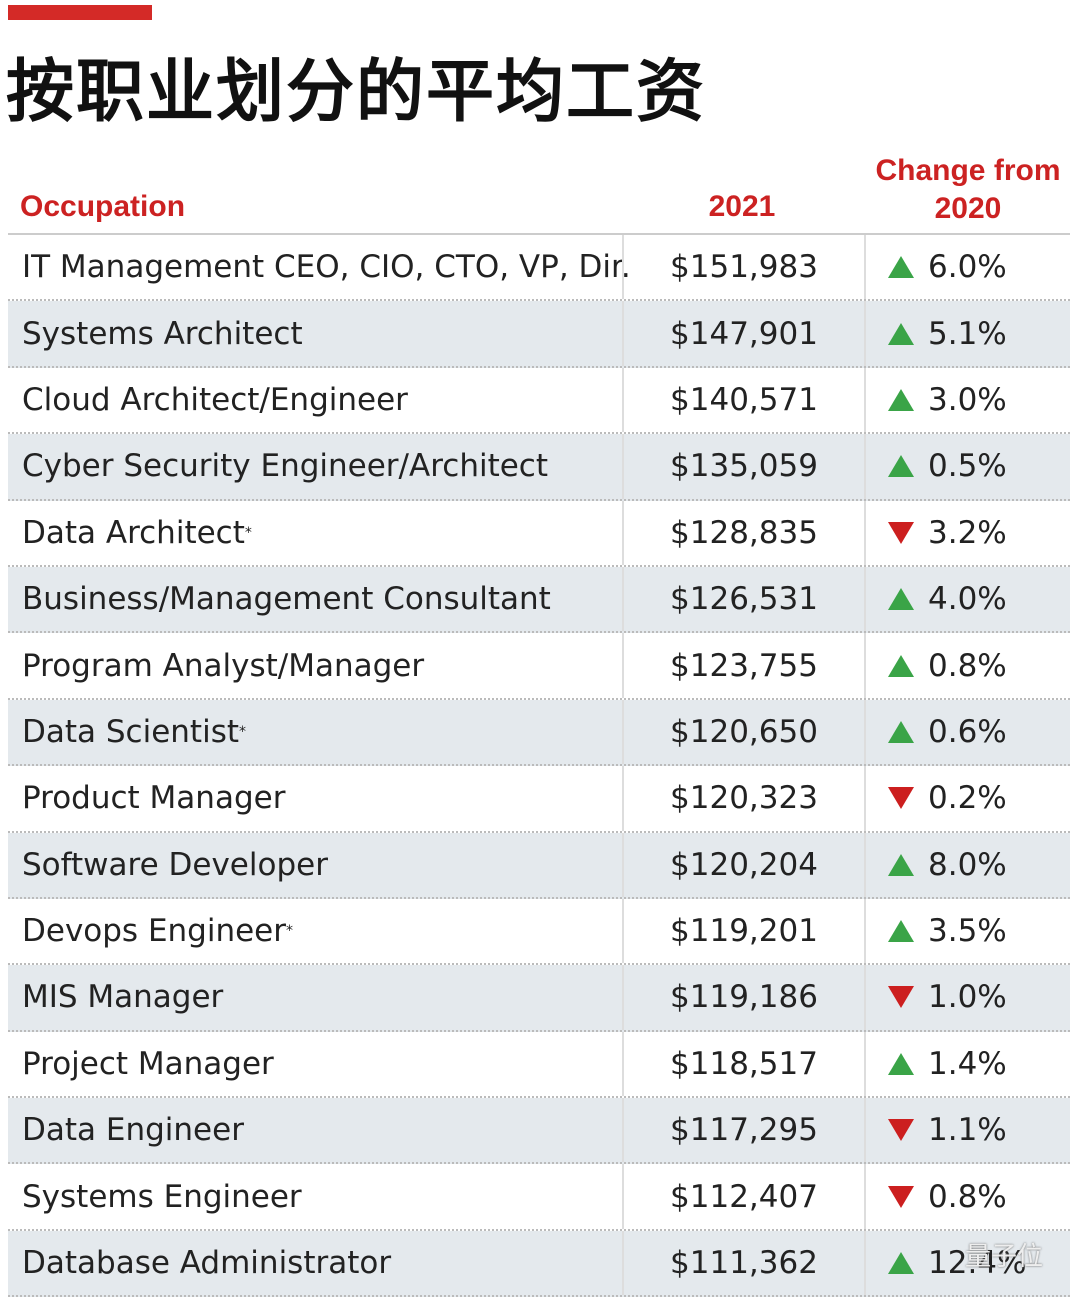 The height and width of the screenshot is (1303, 1080). I want to click on salary: $123,755, so click(744, 665).